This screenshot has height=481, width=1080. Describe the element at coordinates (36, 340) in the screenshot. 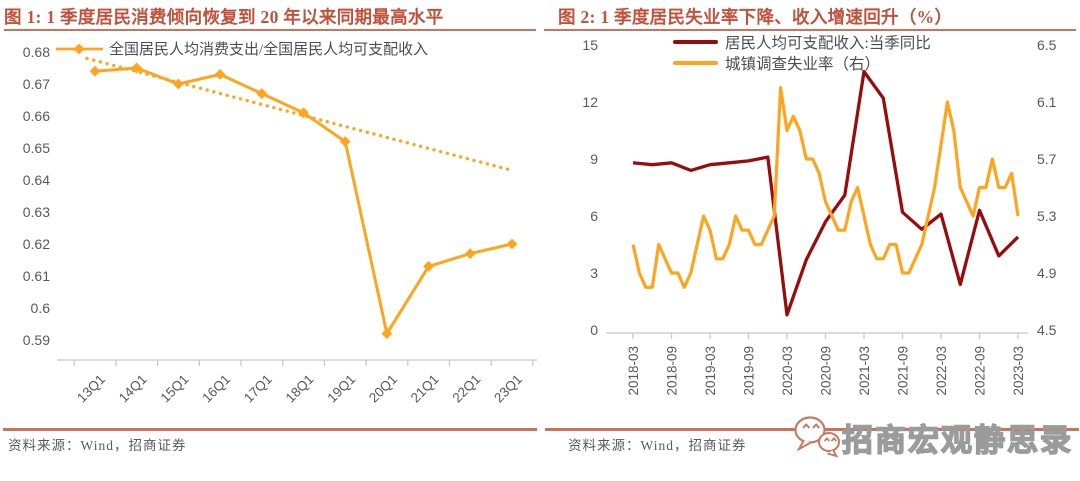

I see `svg-text: 0.59` at that location.